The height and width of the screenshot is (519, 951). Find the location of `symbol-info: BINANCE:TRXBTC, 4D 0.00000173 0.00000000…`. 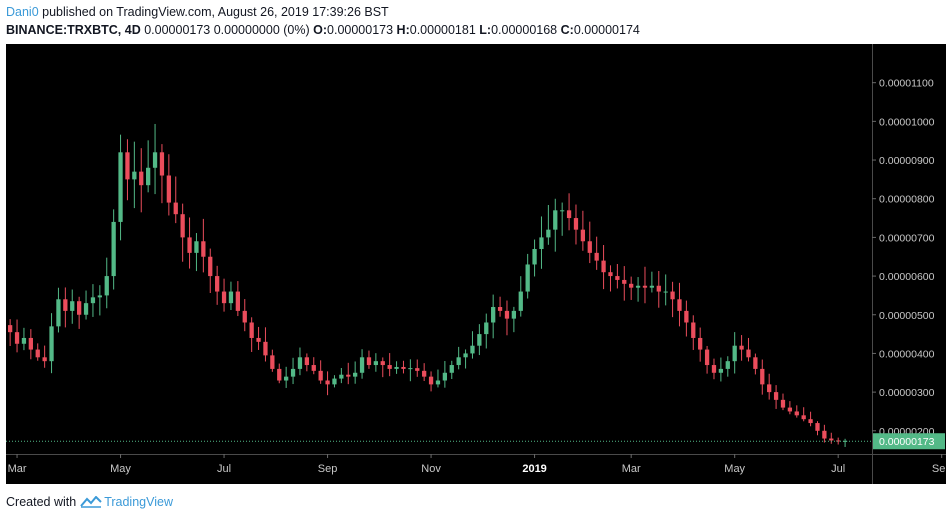

symbol-info: BINANCE:TRXBTC, 4D 0.00000173 0.00000000… is located at coordinates (323, 30).